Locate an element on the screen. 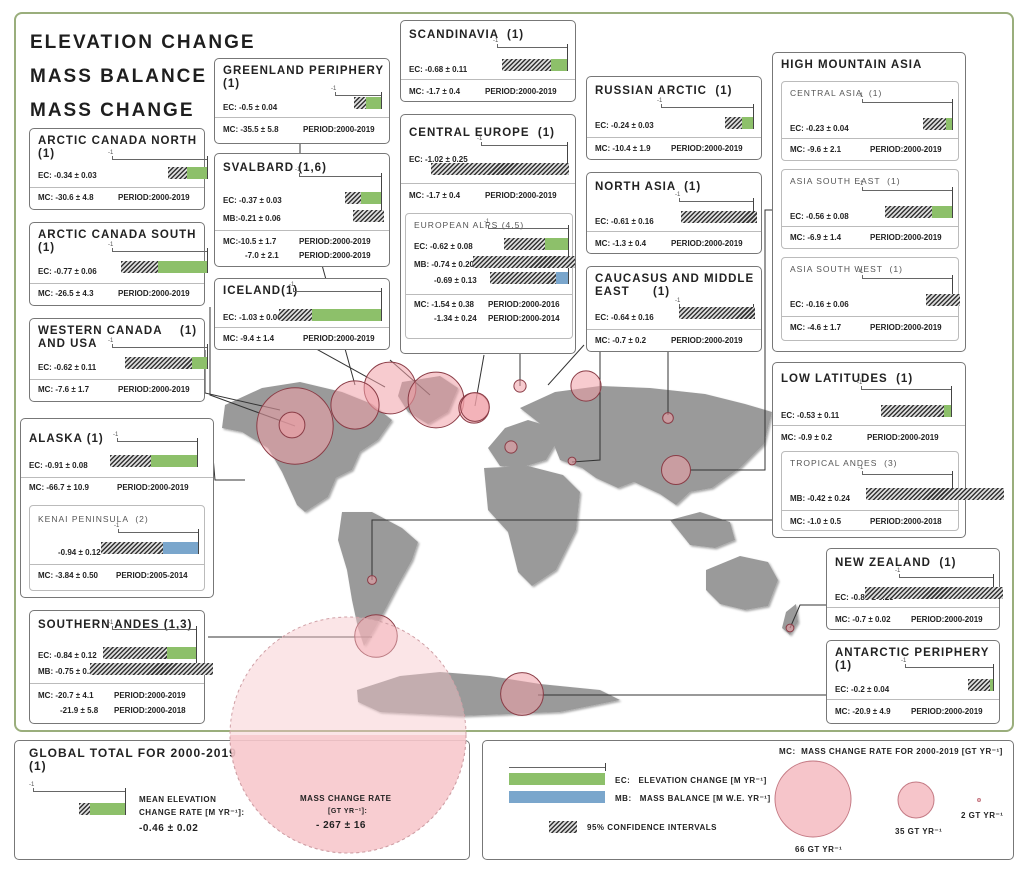 This screenshot has width=1024, height=870. period-value: 2000-2016 is located at coordinates (540, 304).